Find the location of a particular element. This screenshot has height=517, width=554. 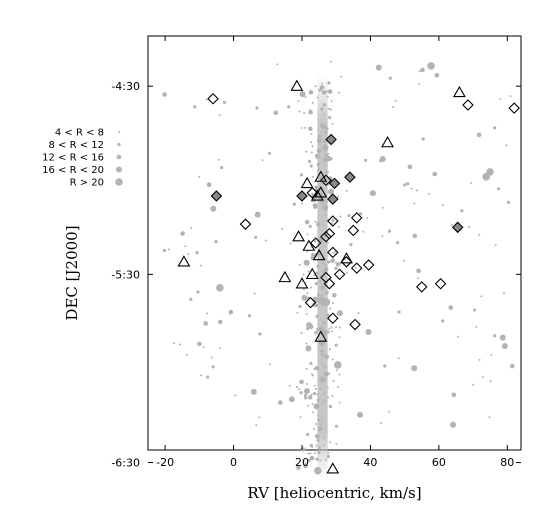

x-tick-label: 60 is located at coordinates (439, 462).